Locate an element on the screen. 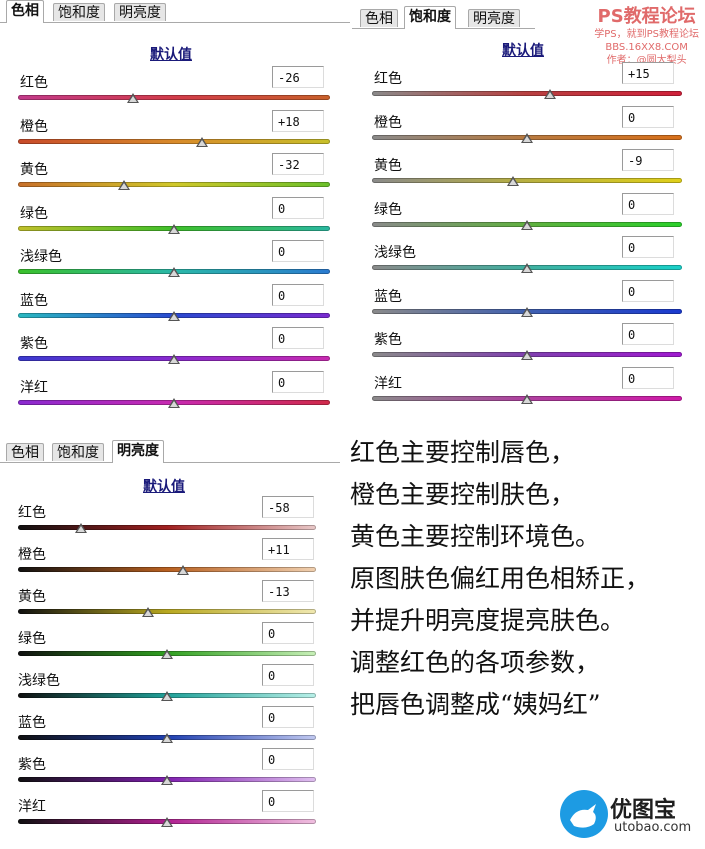  note-line: 原图肤色偏红用色相矫正， is located at coordinates (500, 578).